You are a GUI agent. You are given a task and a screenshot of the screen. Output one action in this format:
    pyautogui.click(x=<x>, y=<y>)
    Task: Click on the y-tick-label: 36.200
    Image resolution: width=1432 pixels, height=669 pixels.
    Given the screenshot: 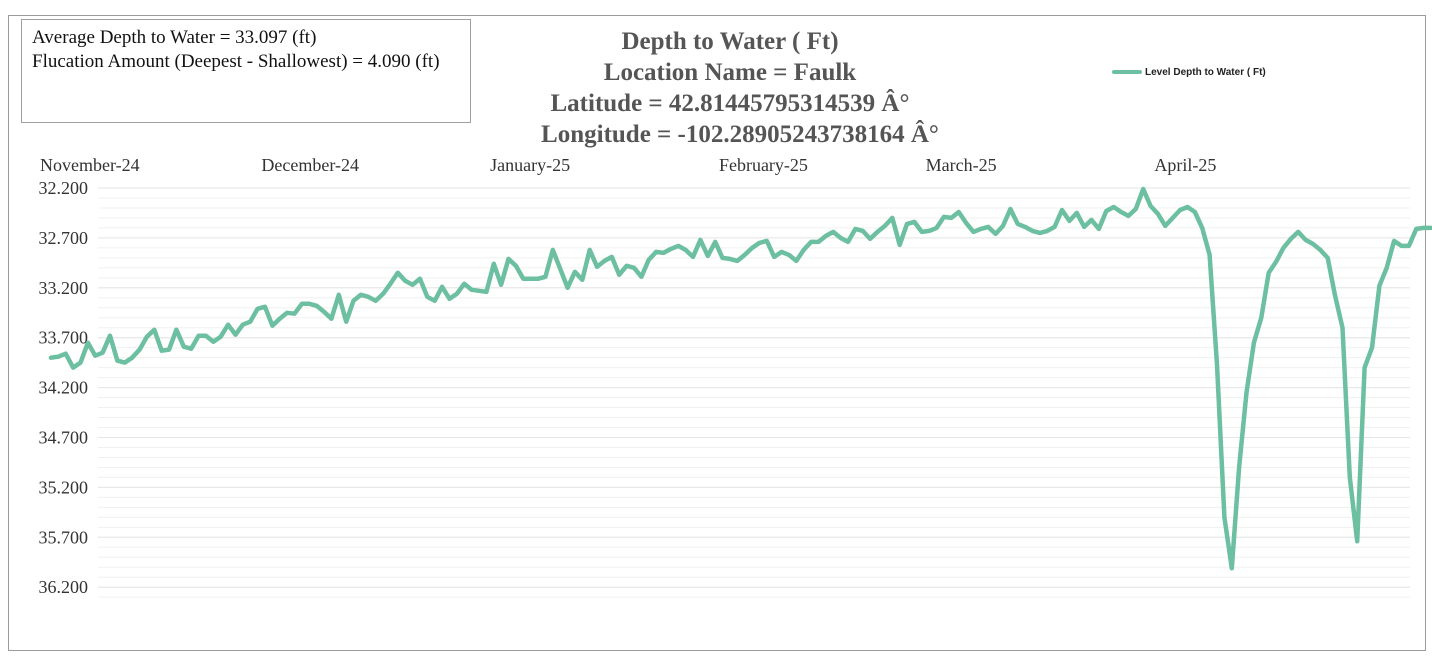 What is the action you would take?
    pyautogui.click(x=64, y=587)
    